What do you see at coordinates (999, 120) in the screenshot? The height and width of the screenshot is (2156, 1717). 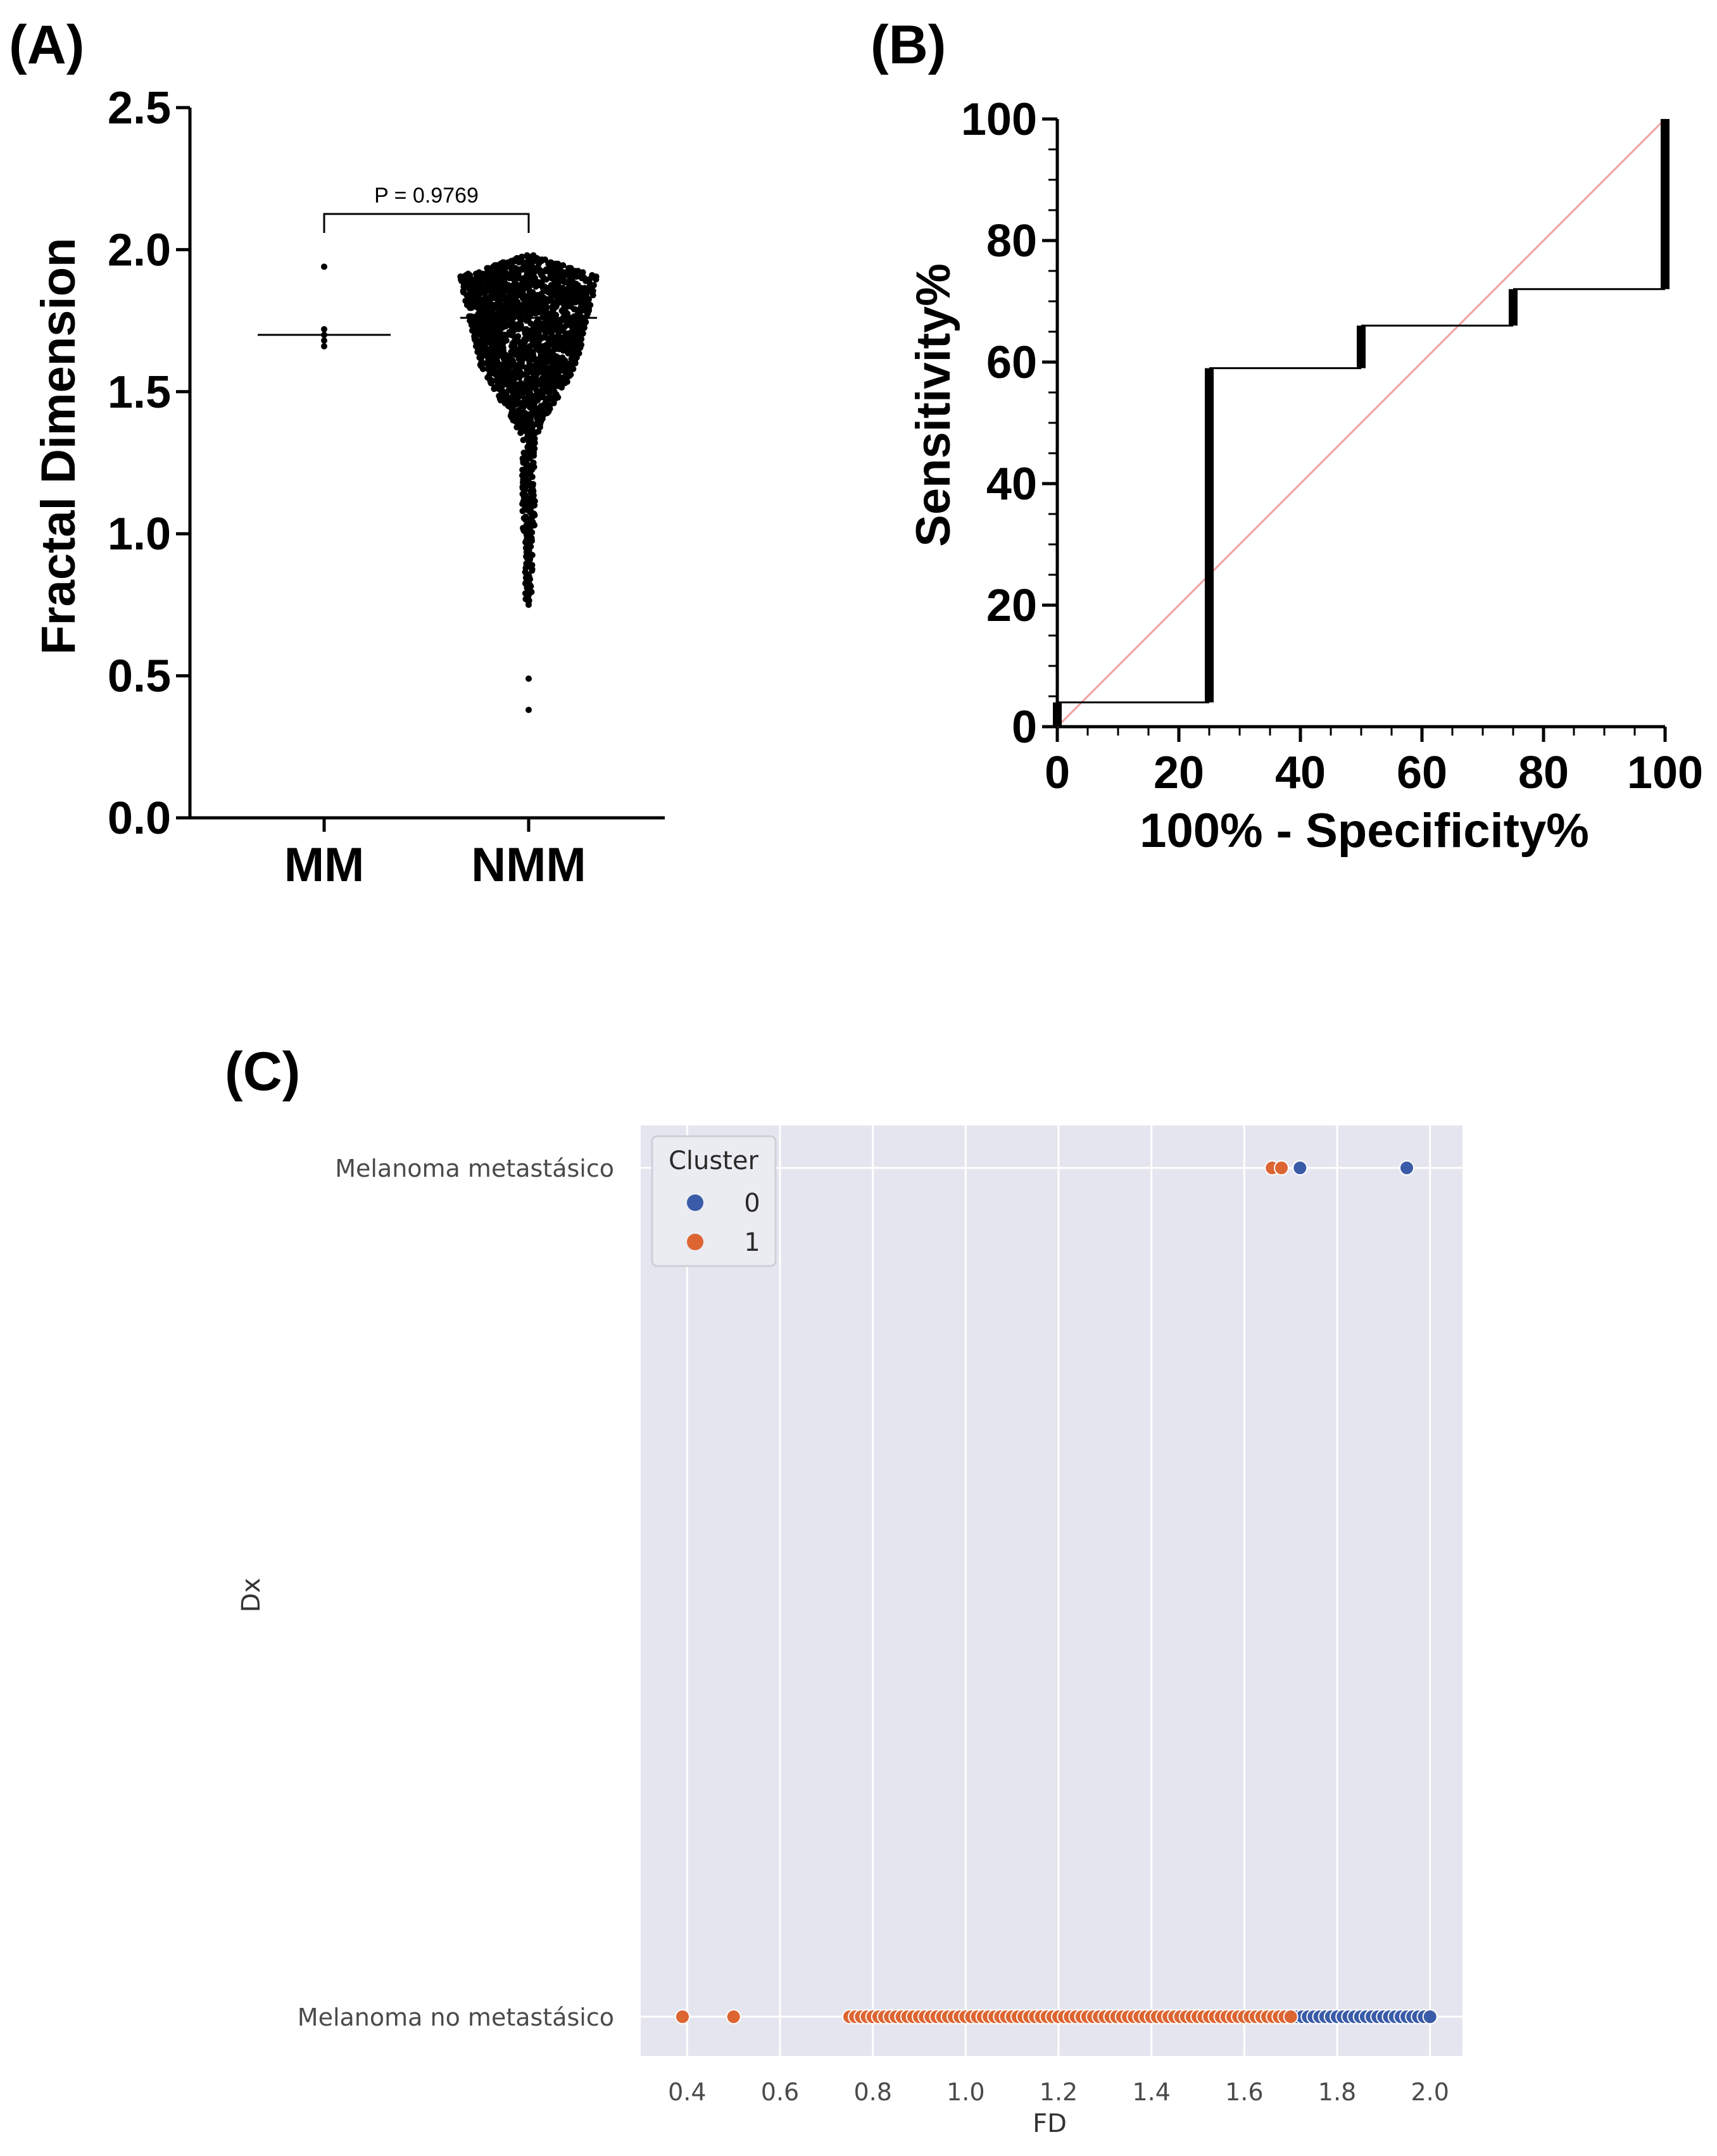 I see `panel-b-y-tick-label: 100` at bounding box center [999, 120].